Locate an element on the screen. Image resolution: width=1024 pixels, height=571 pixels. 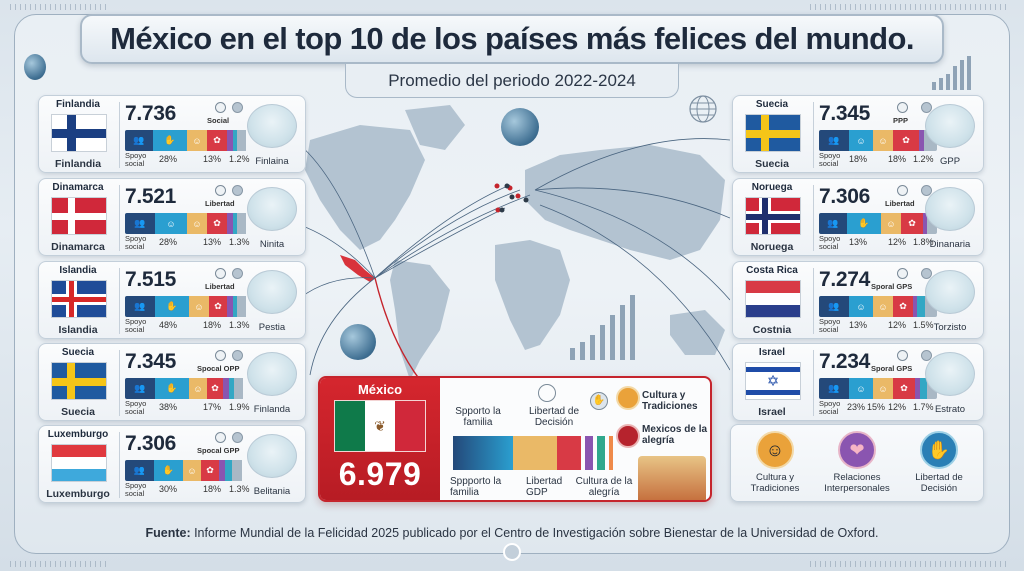
factor-label: Social is located at coordinates (218, 120).